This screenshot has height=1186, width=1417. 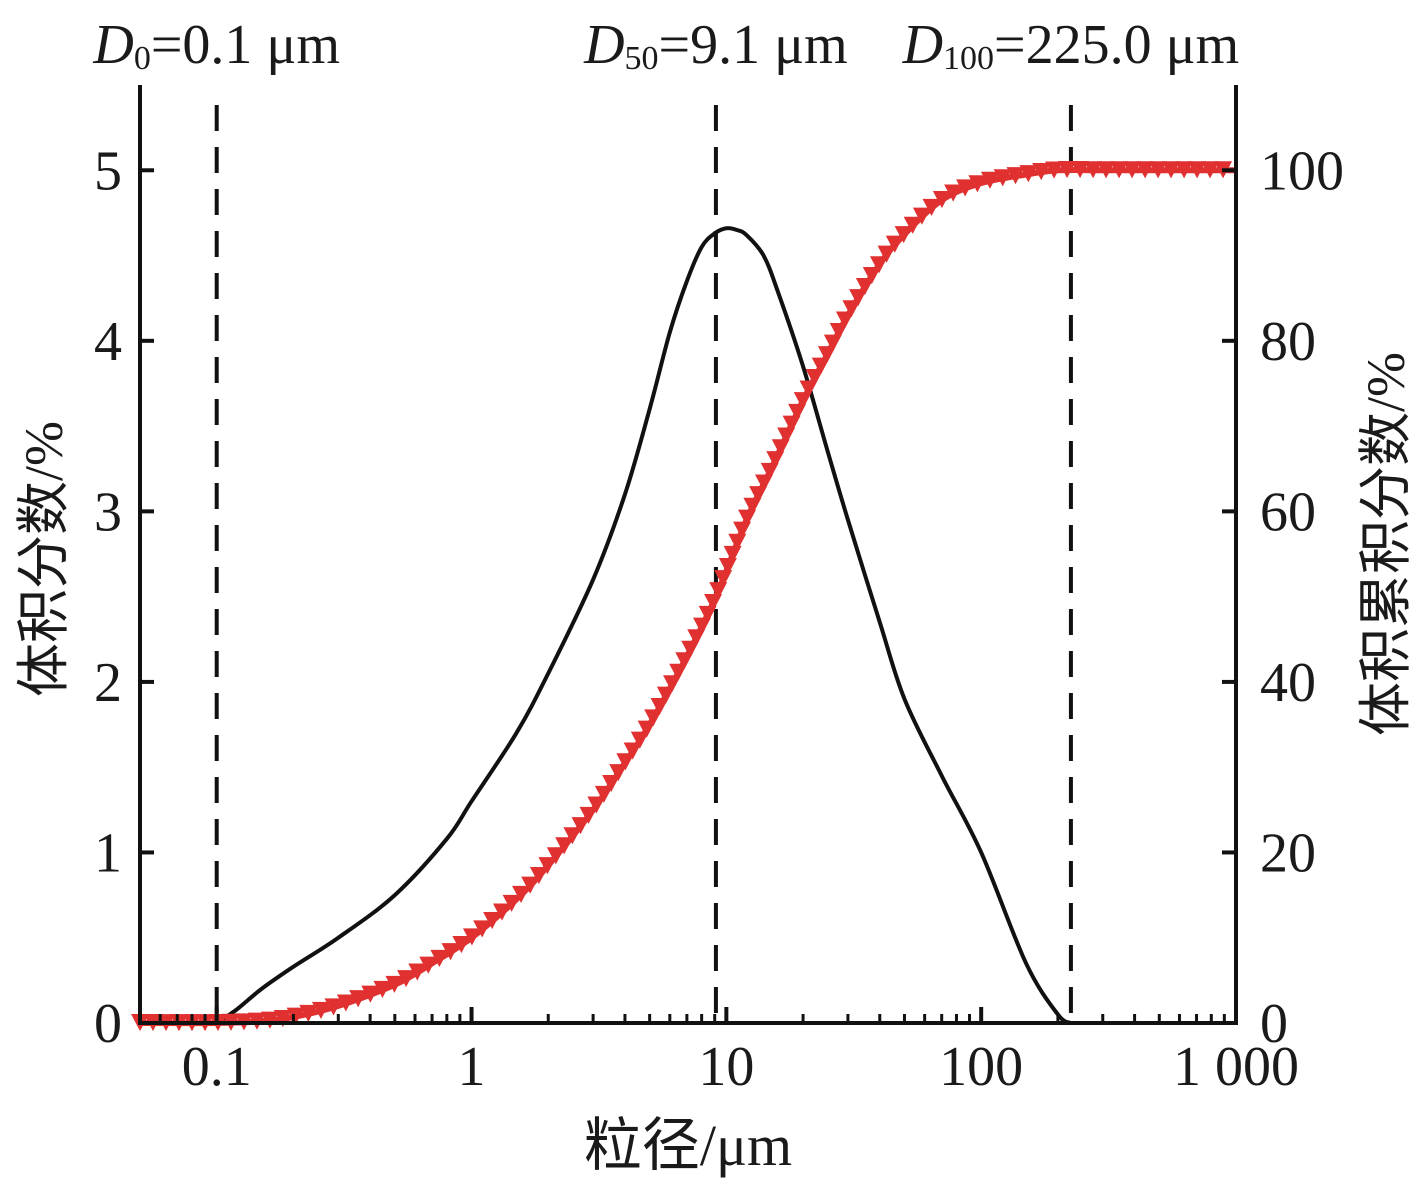 I want to click on y-right-tick-label: 40, so click(x=1288, y=683).